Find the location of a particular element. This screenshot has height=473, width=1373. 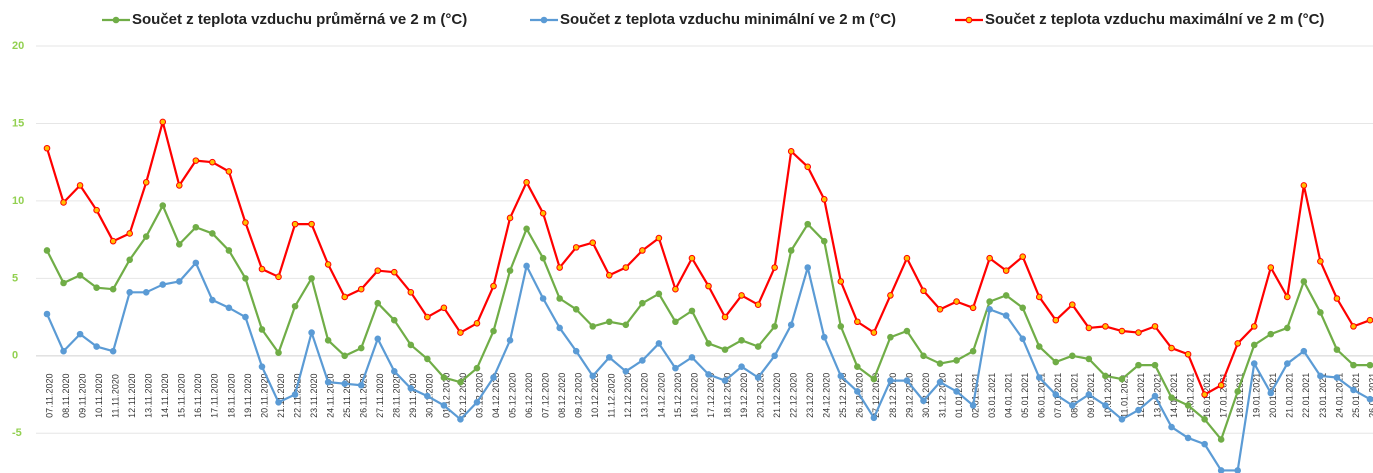

x-tick-label: 15.11.2020 is located at coordinates (182, 395).